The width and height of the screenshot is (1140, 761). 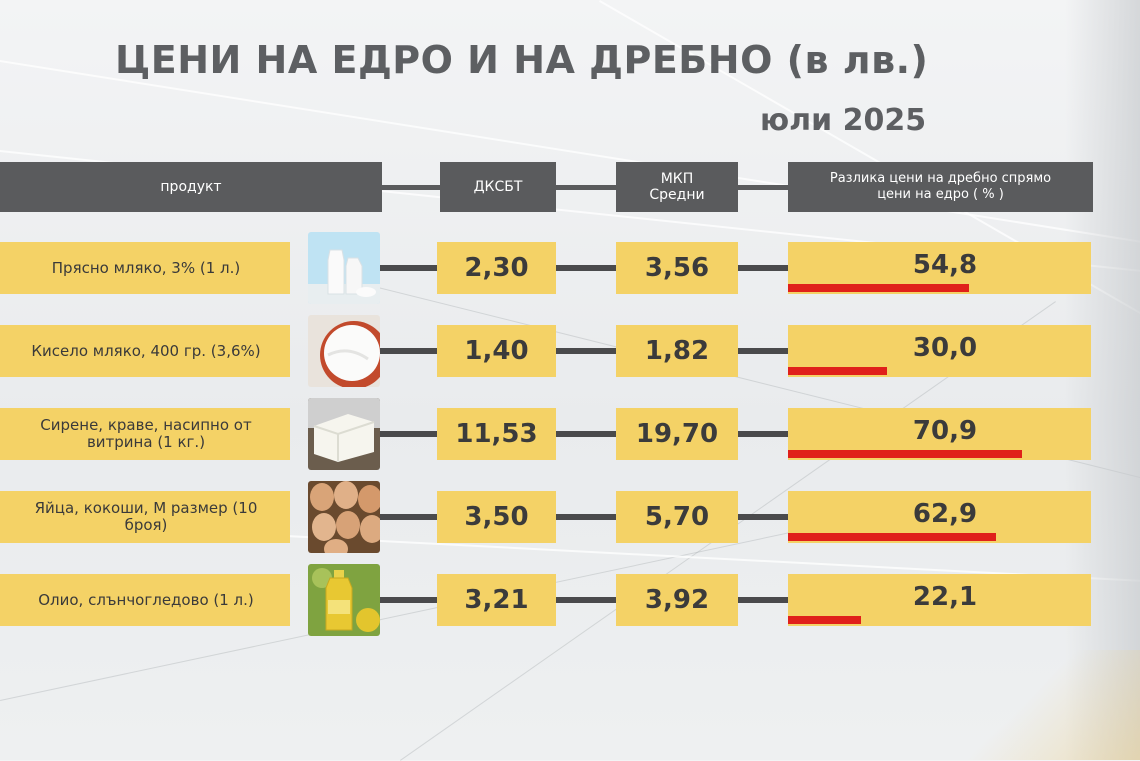 I want to click on yogurt-icon, so click(x=344, y=351).